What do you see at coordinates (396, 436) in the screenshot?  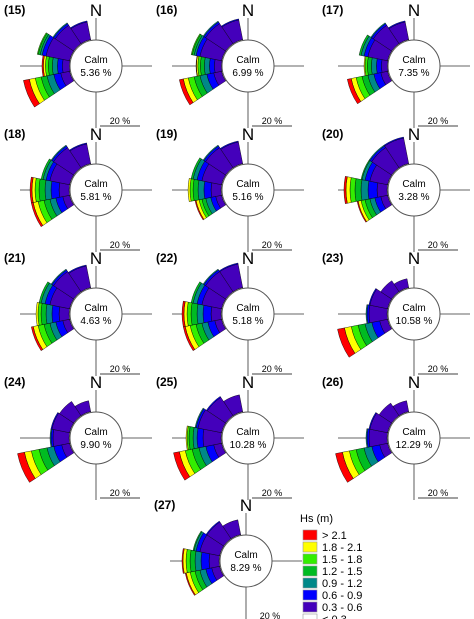 I see `wave-rose-26: Calm 12.29 % N (26) 20 %` at bounding box center [396, 436].